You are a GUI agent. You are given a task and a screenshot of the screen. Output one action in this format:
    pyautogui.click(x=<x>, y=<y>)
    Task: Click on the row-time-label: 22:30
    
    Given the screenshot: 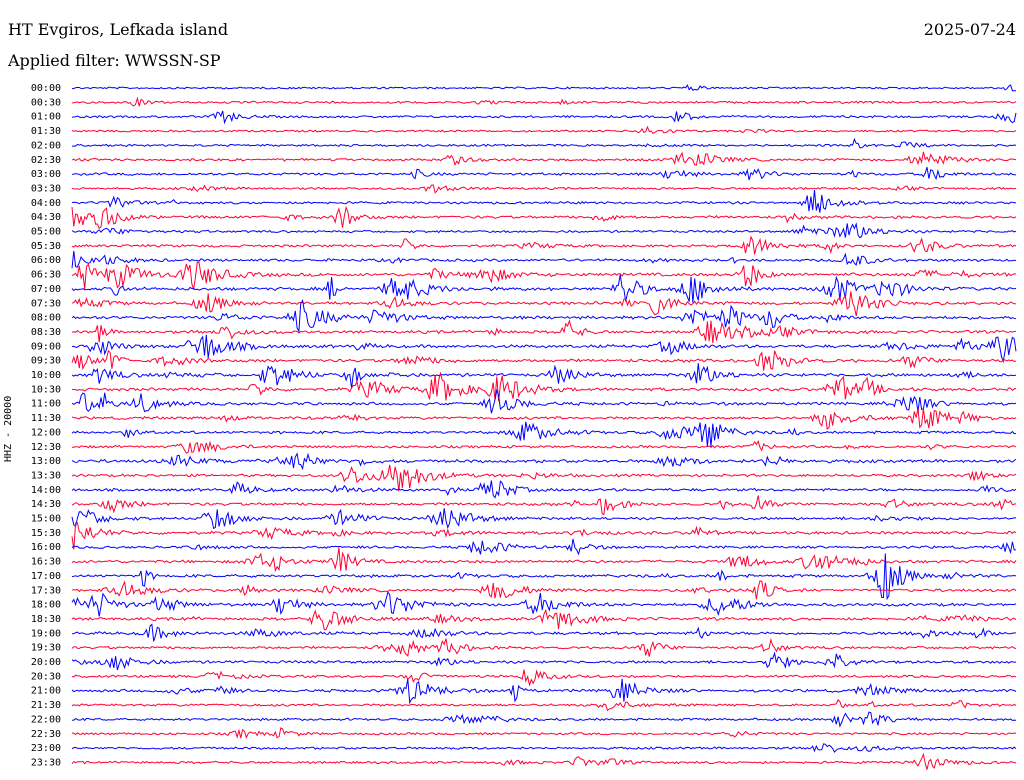 What is the action you would take?
    pyautogui.click(x=46, y=734)
    